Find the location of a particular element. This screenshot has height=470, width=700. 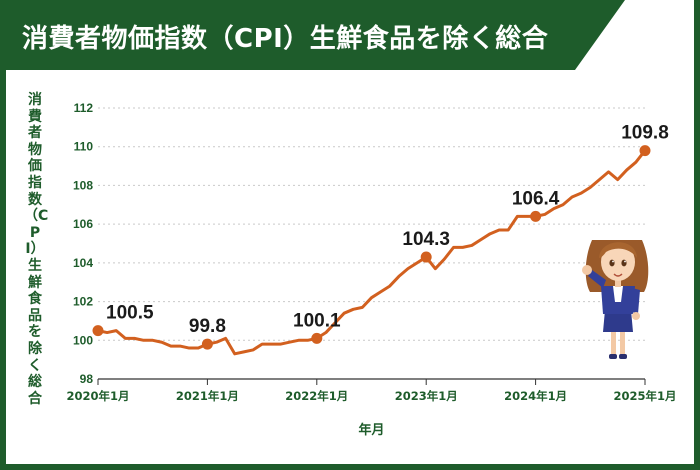

x-axis-title: 年月 is located at coordinates (371, 430).